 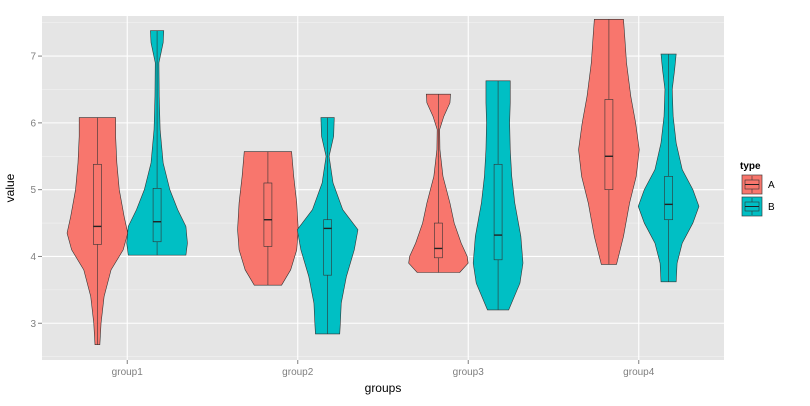 I want to click on x-axis: group1 group2 group3 group4, so click(x=383, y=369).